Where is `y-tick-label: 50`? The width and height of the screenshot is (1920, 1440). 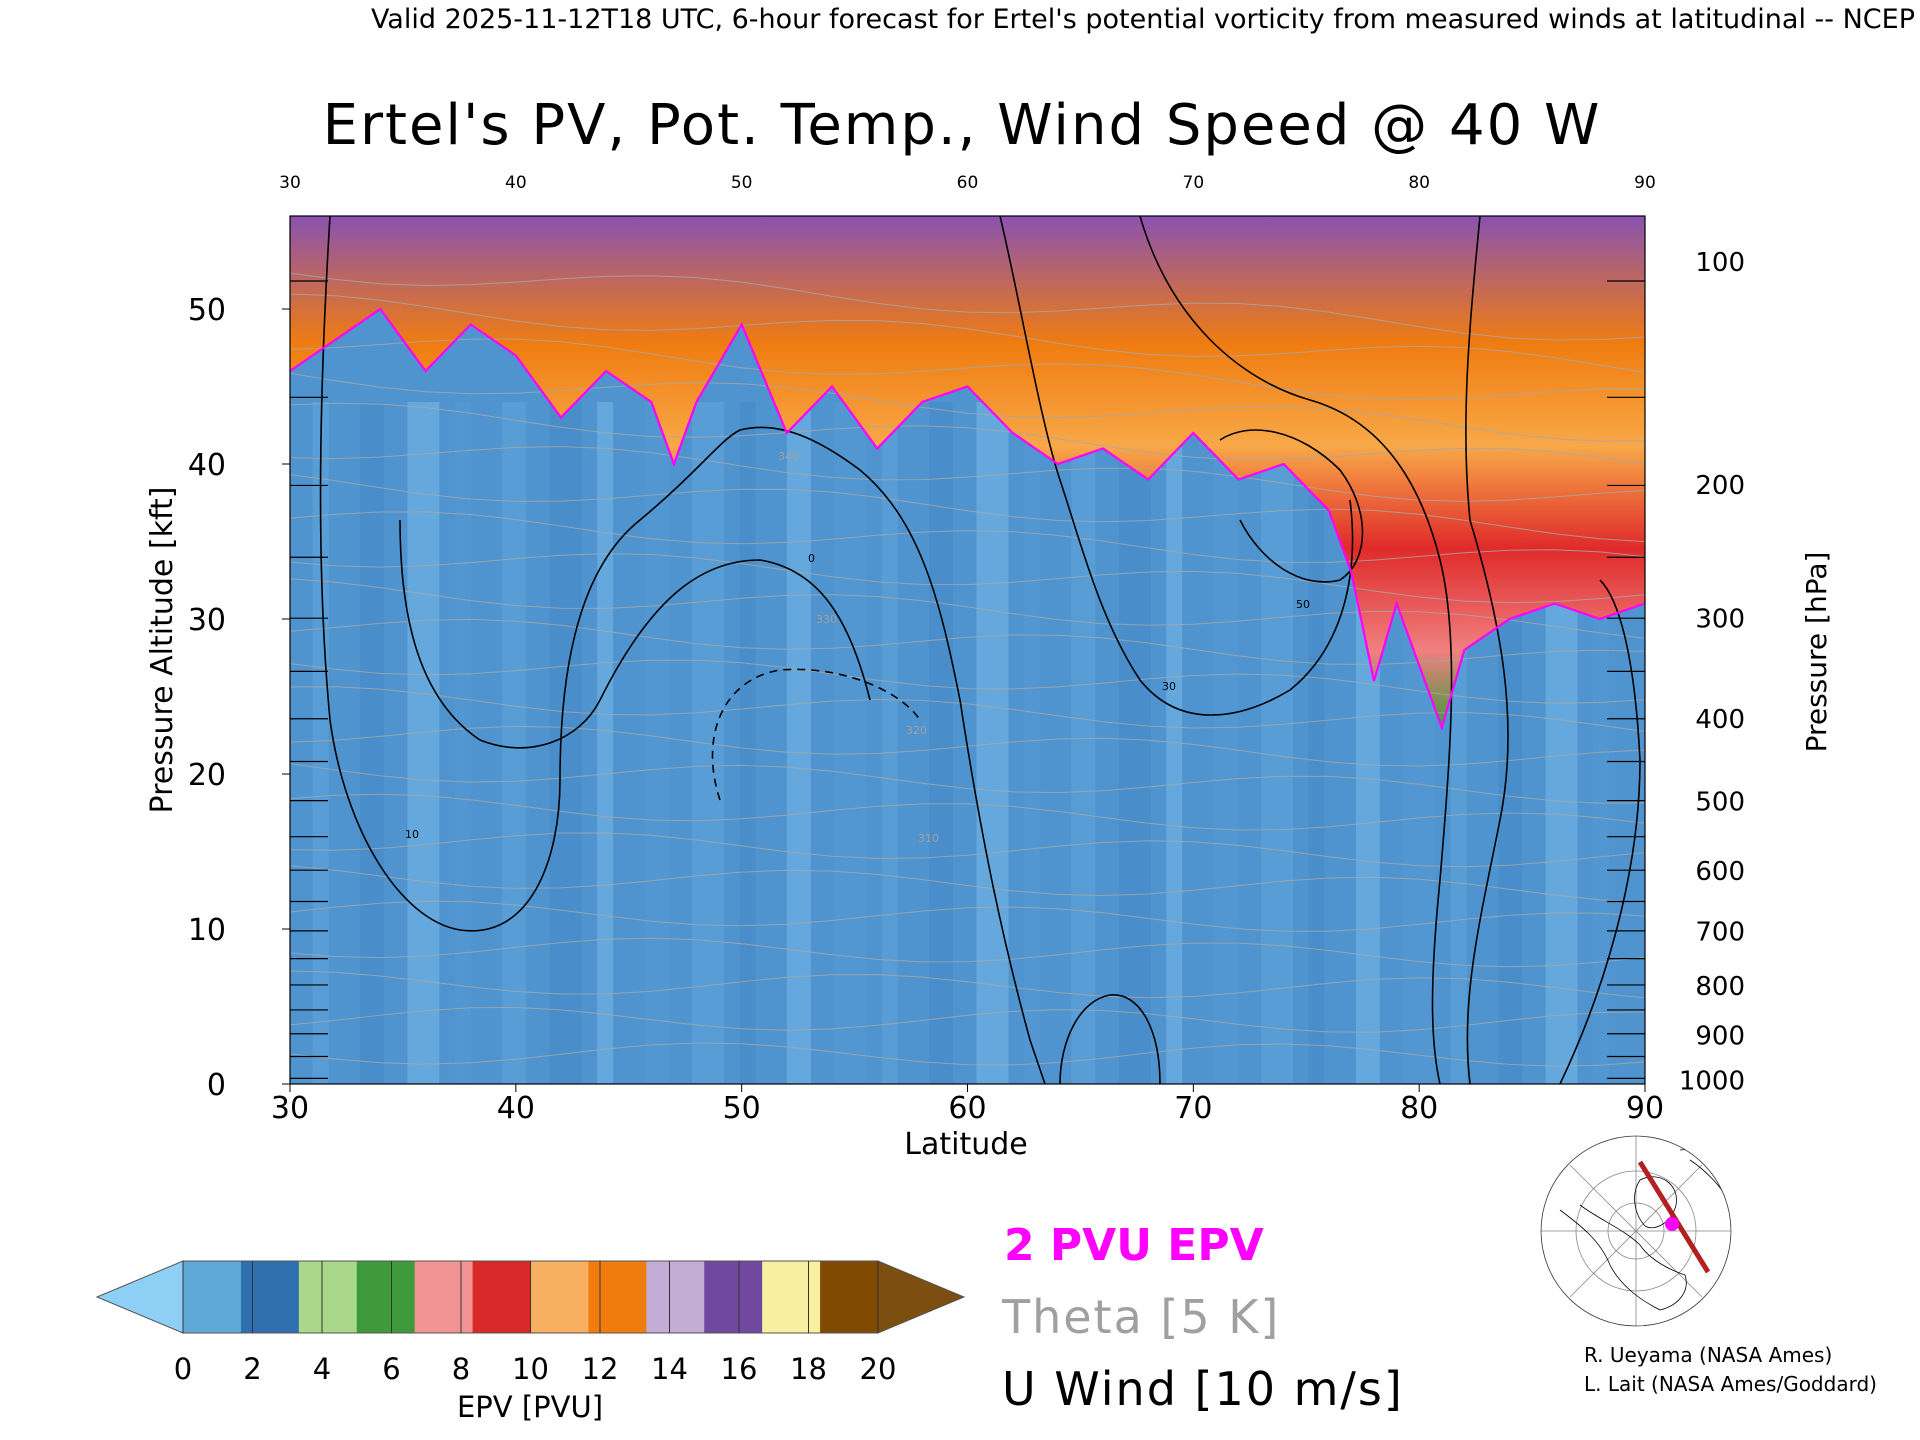 y-tick-label: 50 is located at coordinates (207, 310).